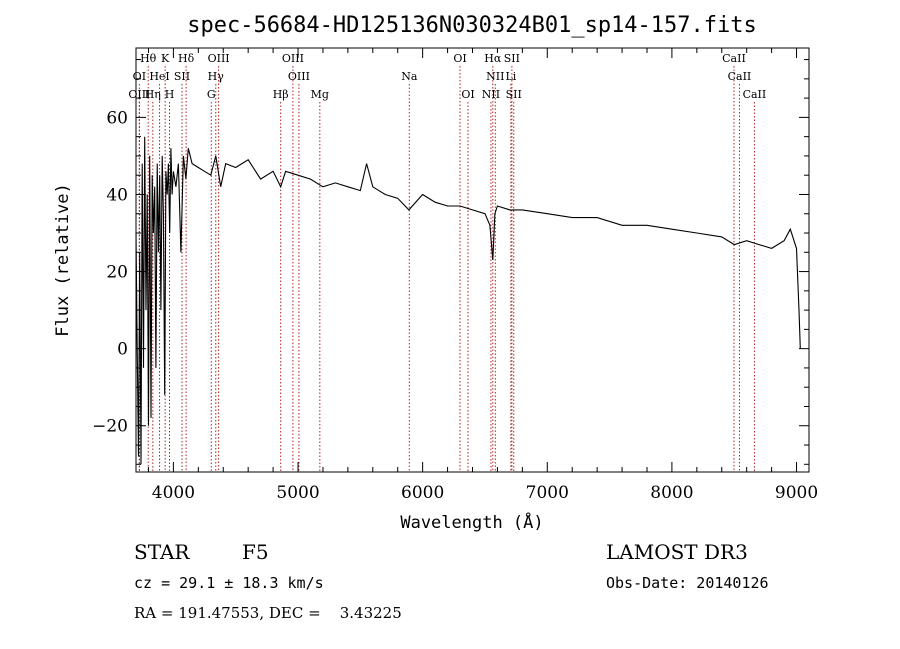  Describe the element at coordinates (63, 260) in the screenshot. I see `y-axis-title: Flux (relative)` at that location.